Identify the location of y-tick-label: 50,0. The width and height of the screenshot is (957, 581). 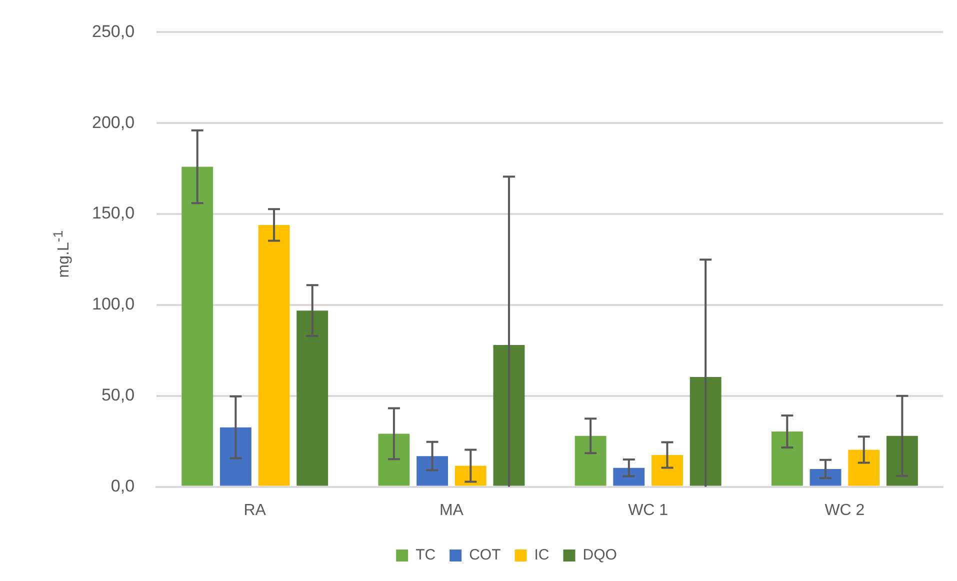
(118, 395).